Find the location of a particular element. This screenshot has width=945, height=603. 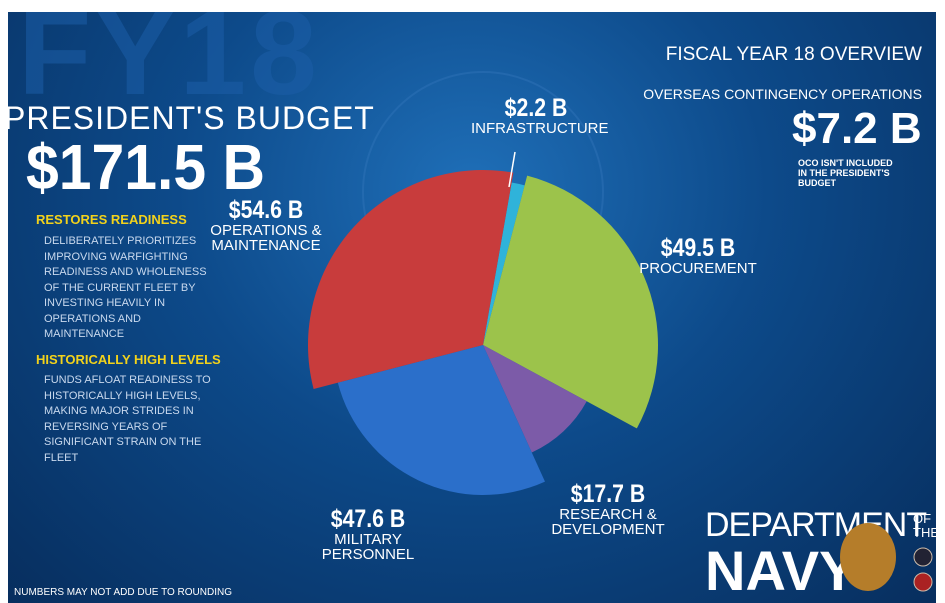

total: $171.5 B is located at coordinates (145, 167).